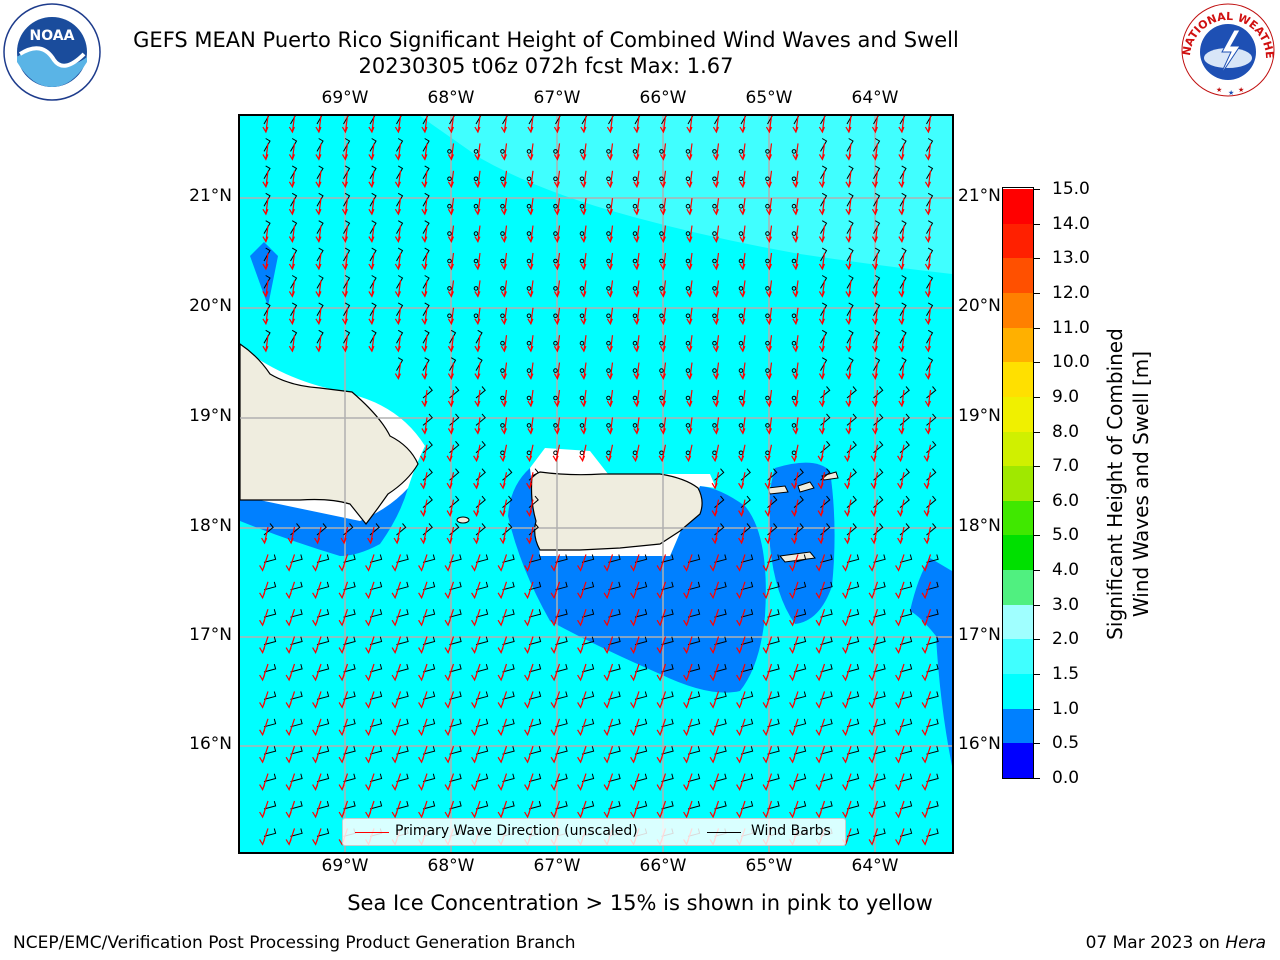  Describe the element at coordinates (1018, 345) in the screenshot. I see `colorbar-segment` at that location.